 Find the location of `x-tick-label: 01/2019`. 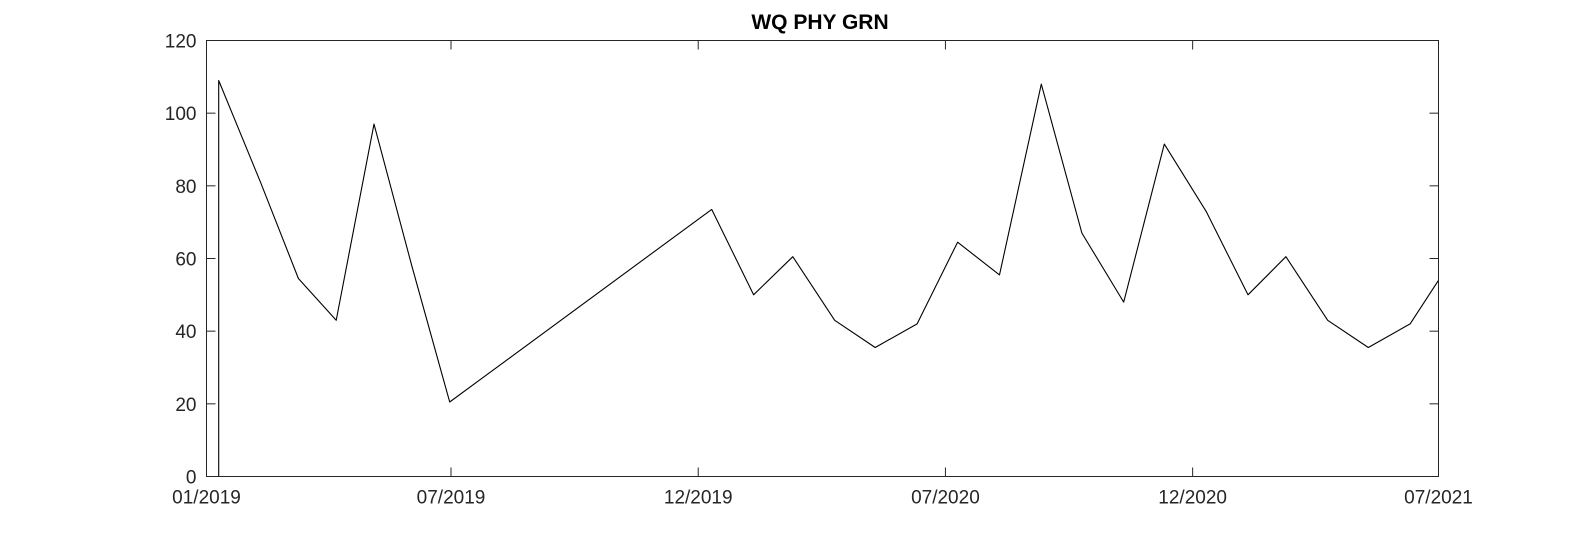

x-tick-label: 01/2019 is located at coordinates (206, 498).